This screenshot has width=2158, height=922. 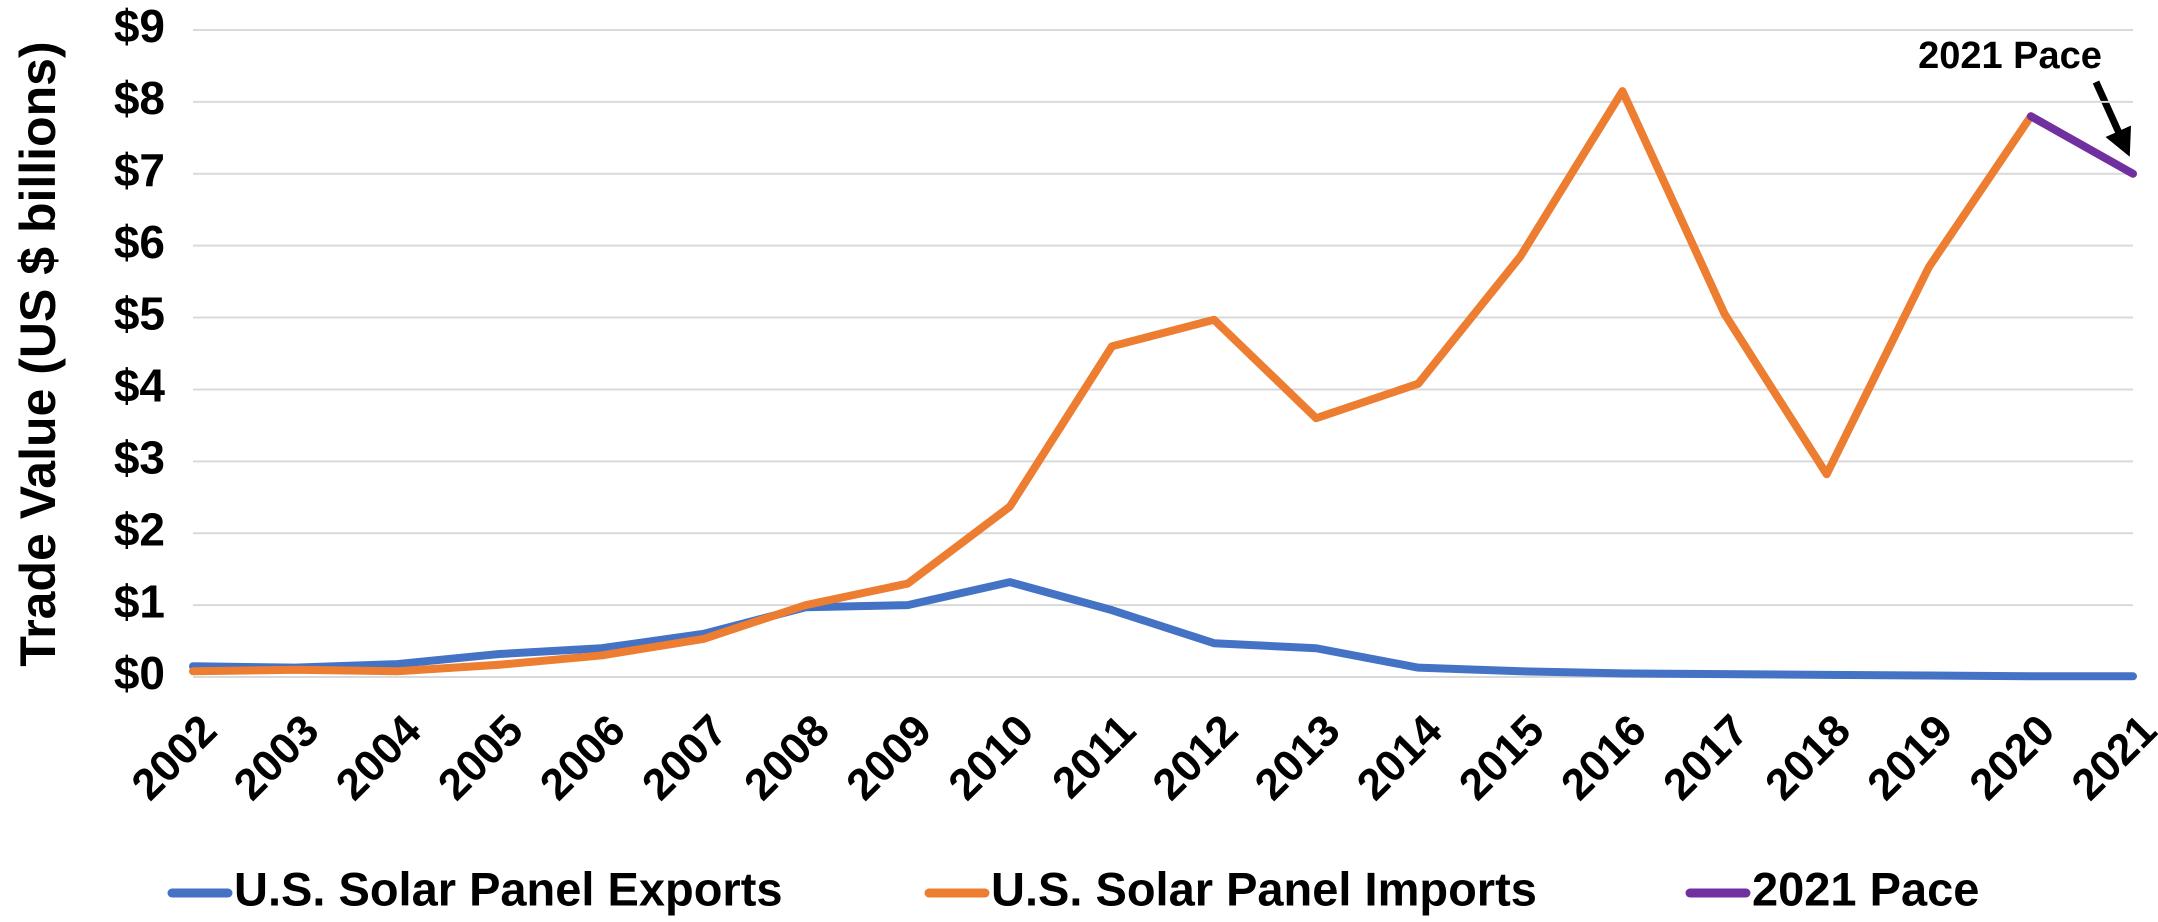 I want to click on legend-label: 2021 Pace, so click(x=1865, y=888).